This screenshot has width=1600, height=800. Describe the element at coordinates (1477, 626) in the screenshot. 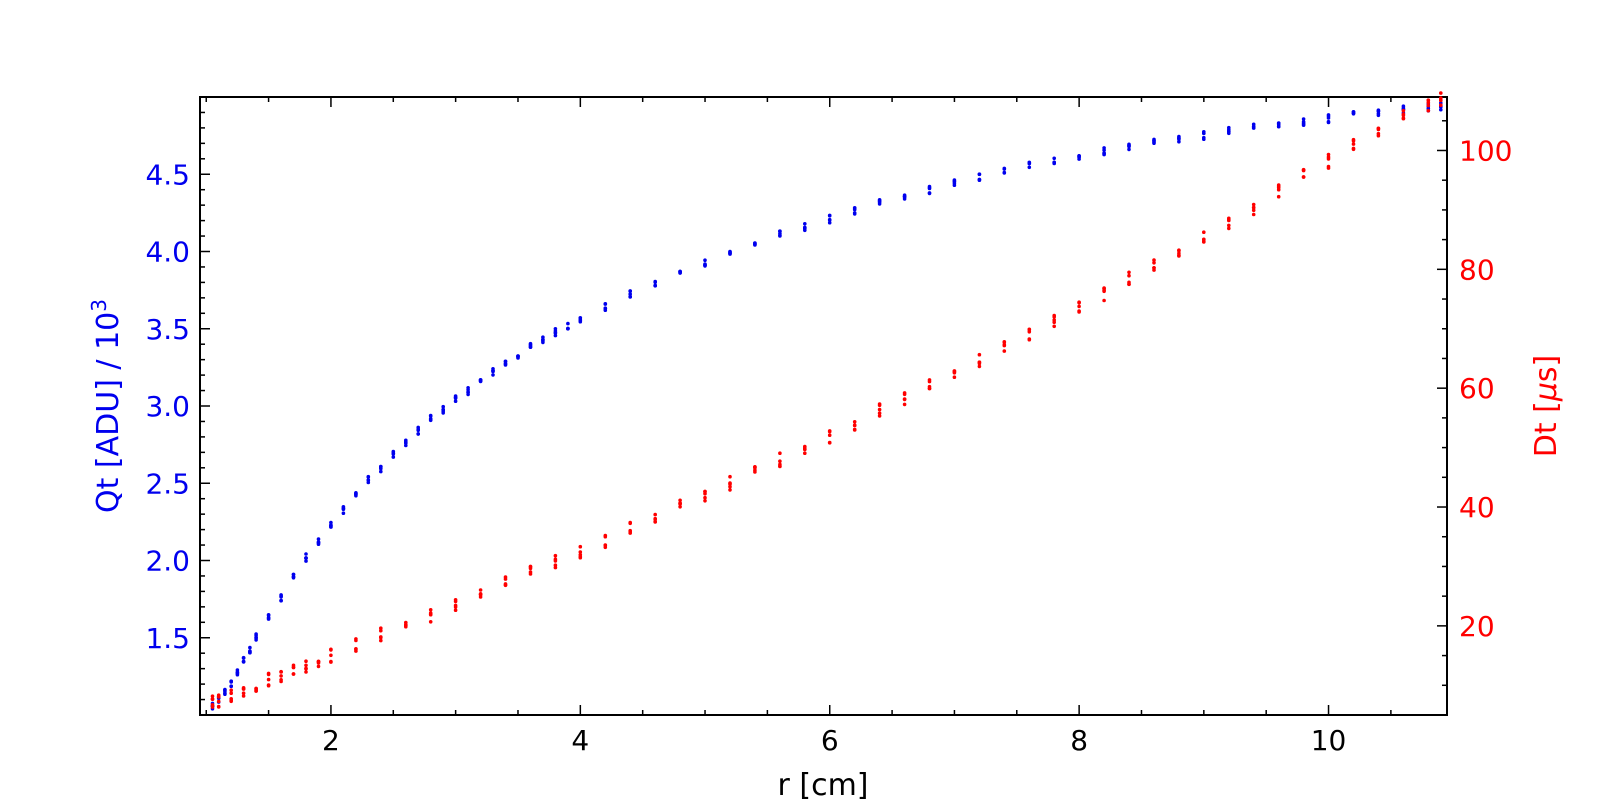

I see `y-right-tick-label: 20` at that location.